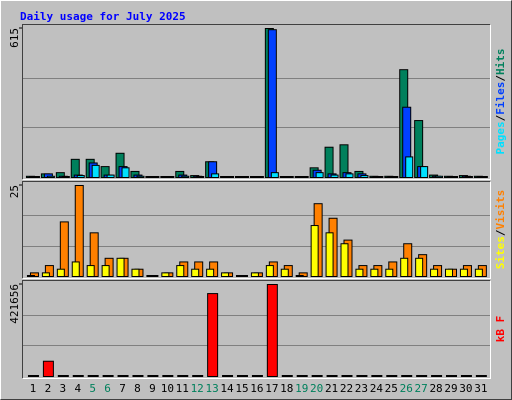 The width and height of the screenshot is (512, 400). What do you see at coordinates (14, 304) in the screenshot?
I see `y-tick-label: 421656` at bounding box center [14, 304].